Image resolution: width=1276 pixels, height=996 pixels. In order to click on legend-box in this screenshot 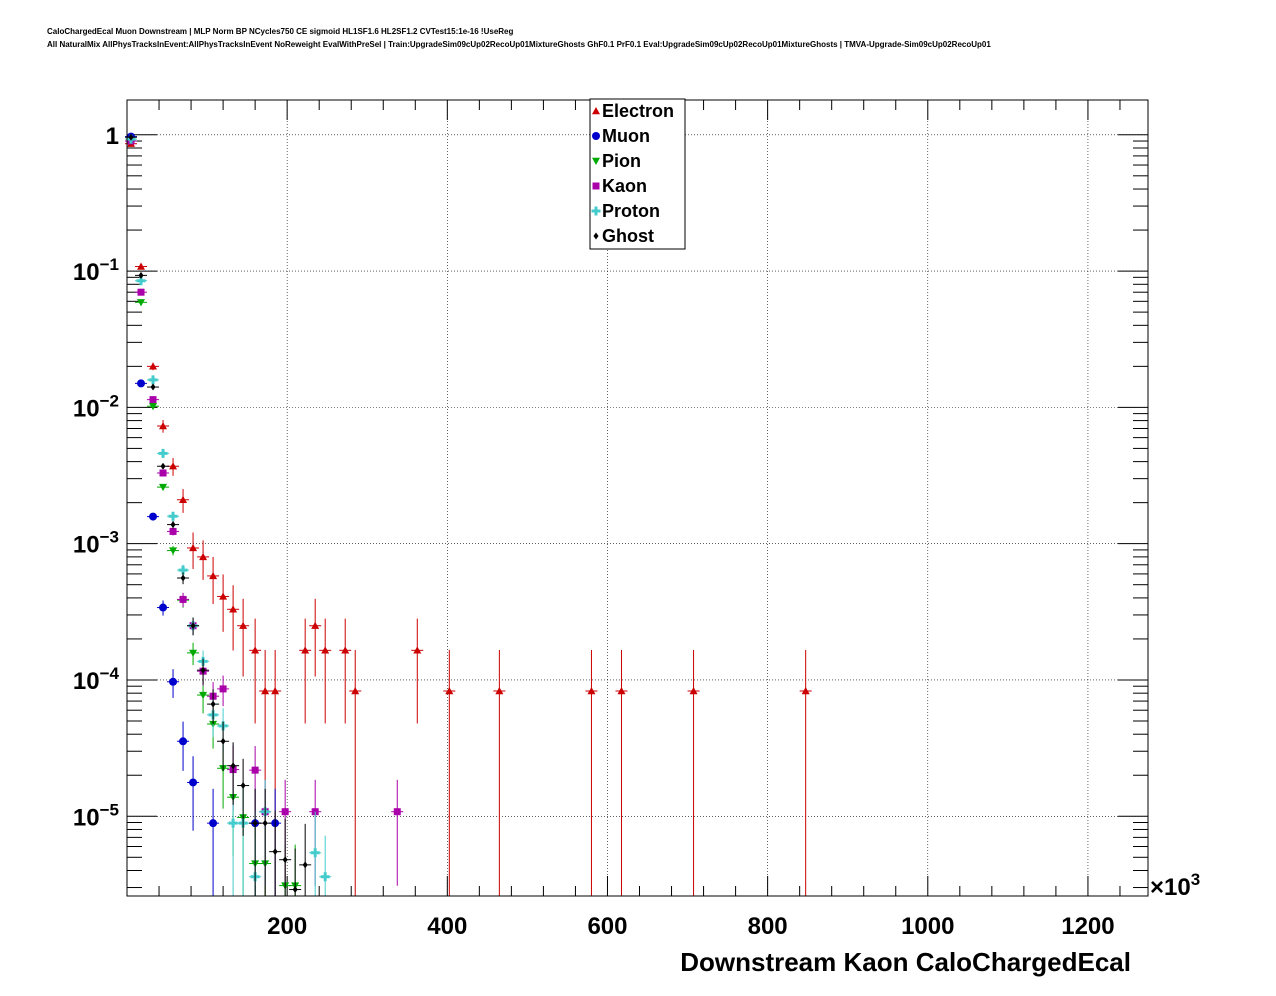, I will do `click(637, 174)`.